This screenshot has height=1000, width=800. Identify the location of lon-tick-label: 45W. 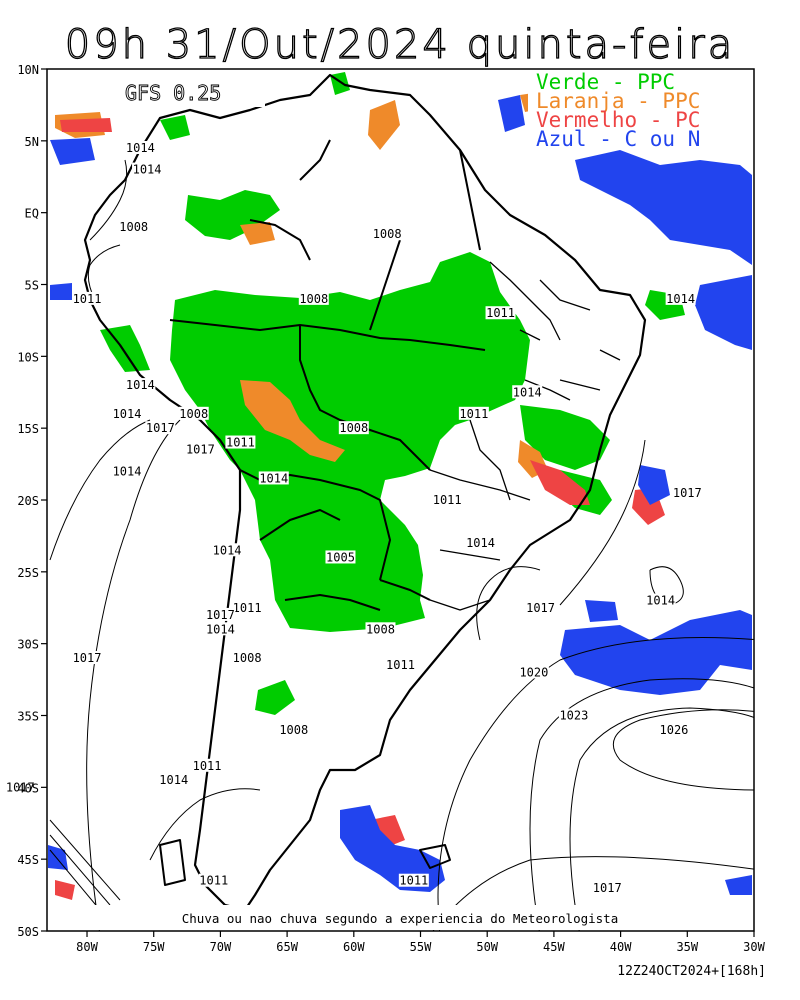
(554, 947).